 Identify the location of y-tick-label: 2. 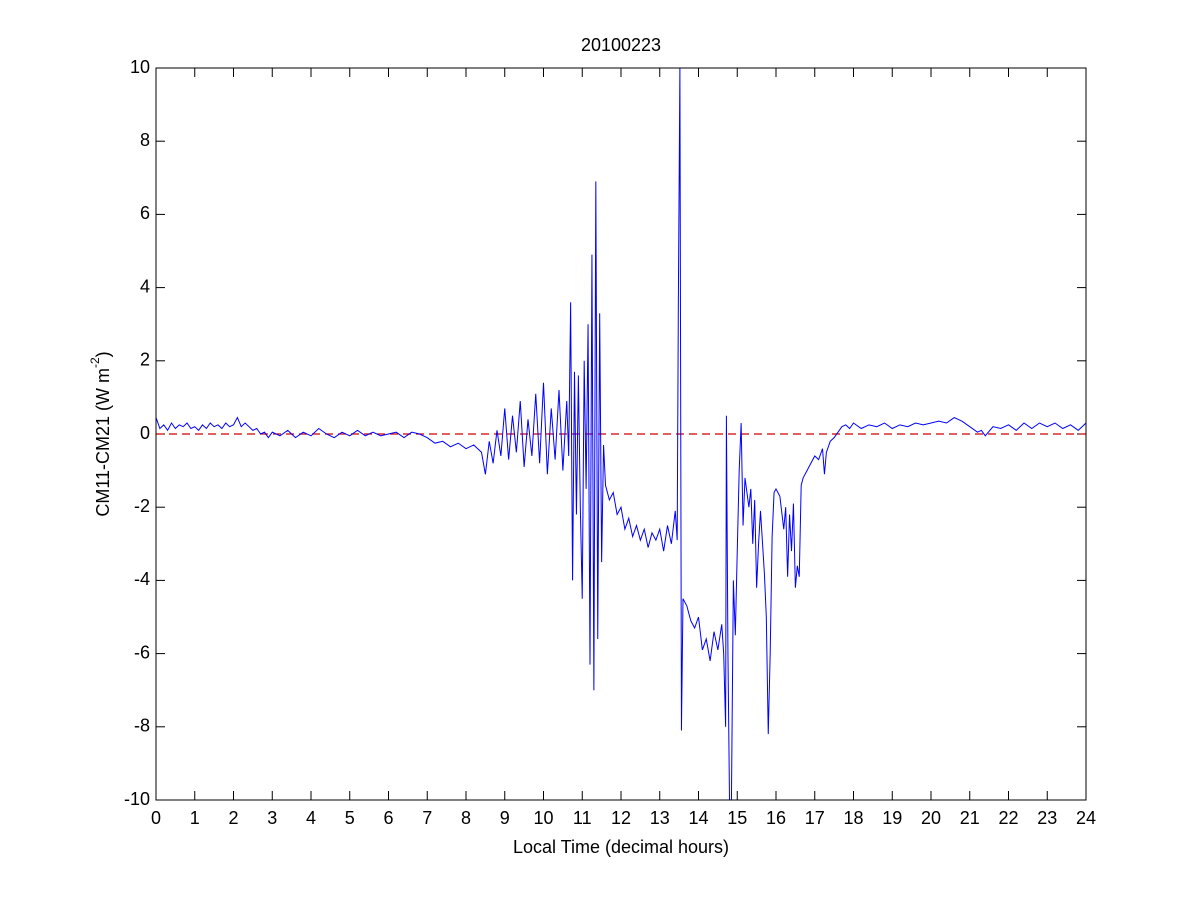
(145, 360).